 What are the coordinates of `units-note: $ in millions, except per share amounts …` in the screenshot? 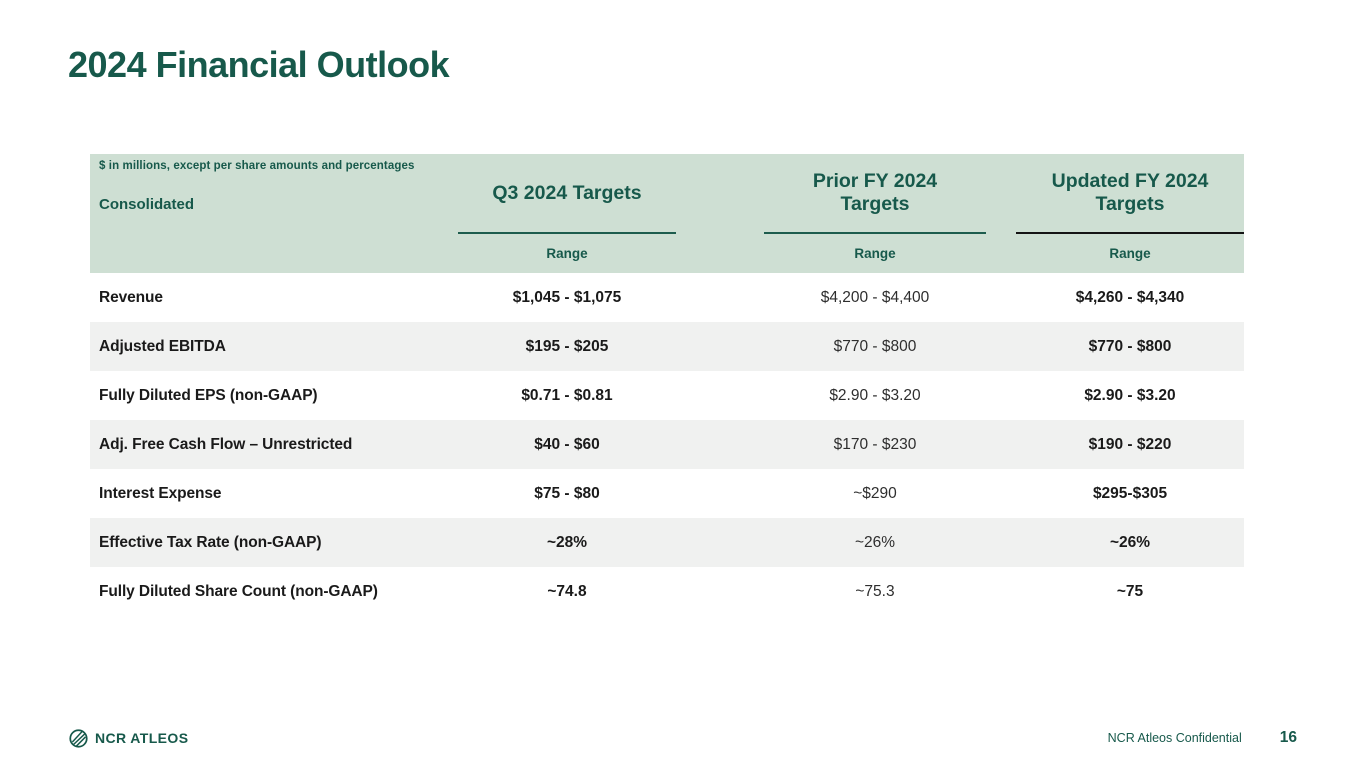 It's located at (257, 166).